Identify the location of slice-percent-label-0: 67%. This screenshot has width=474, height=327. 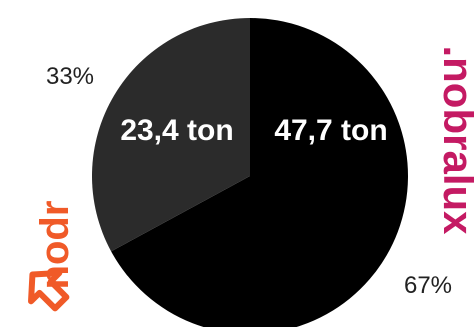
(428, 285).